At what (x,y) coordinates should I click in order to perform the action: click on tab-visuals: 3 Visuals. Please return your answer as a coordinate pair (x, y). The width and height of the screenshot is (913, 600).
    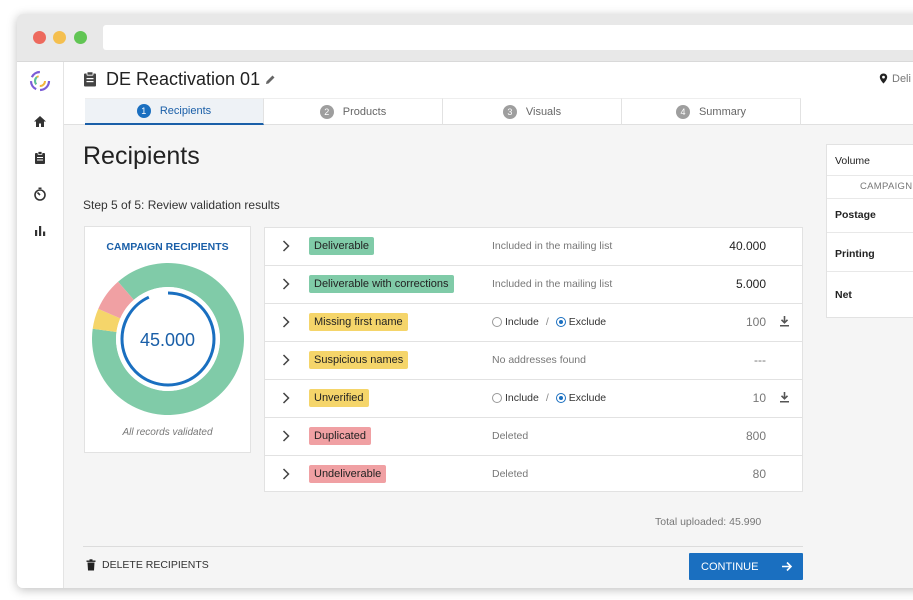
    Looking at the image, I should click on (532, 111).